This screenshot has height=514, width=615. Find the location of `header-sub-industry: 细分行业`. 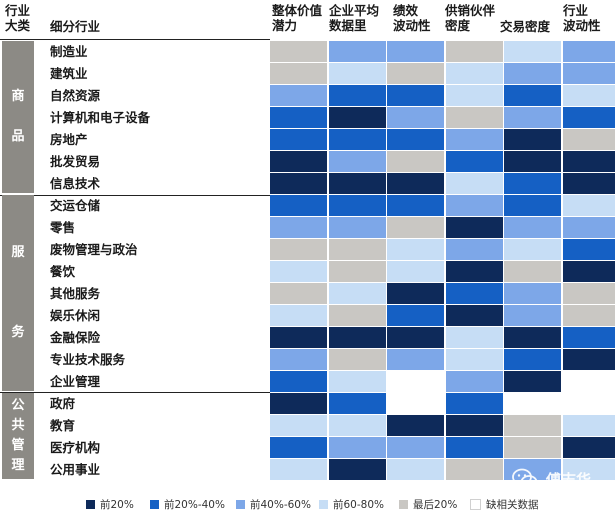

header-sub-industry: 细分行业 is located at coordinates (75, 26).